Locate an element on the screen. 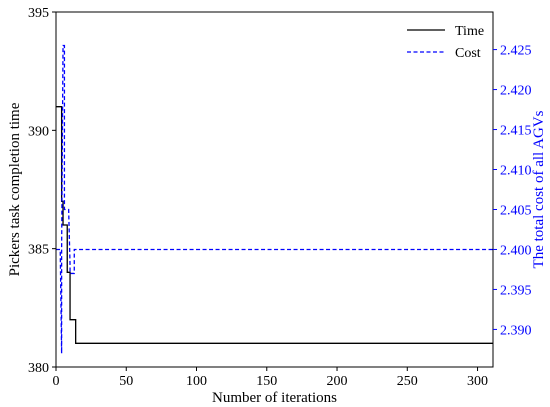 The width and height of the screenshot is (550, 407). right-y-tick-label: 2.405 is located at coordinates (516, 210).